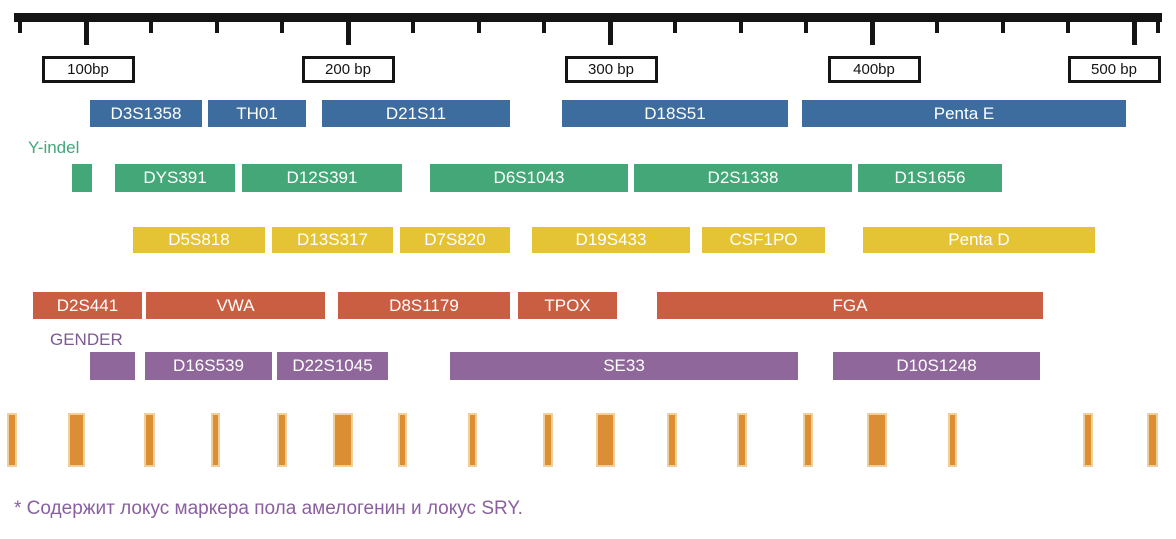 The image size is (1176, 539). Describe the element at coordinates (567, 305) in the screenshot. I see `marker-tpox: TPOX` at that location.